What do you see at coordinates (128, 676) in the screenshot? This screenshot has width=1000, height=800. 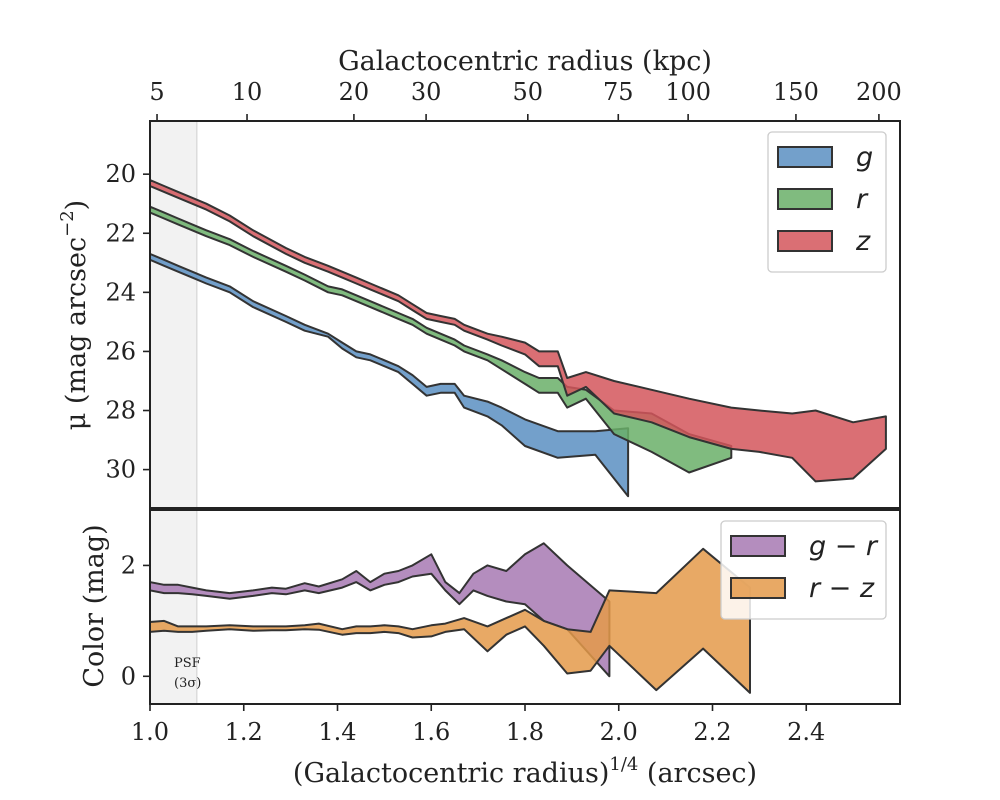 I see `y-tick-label: 0` at bounding box center [128, 676].